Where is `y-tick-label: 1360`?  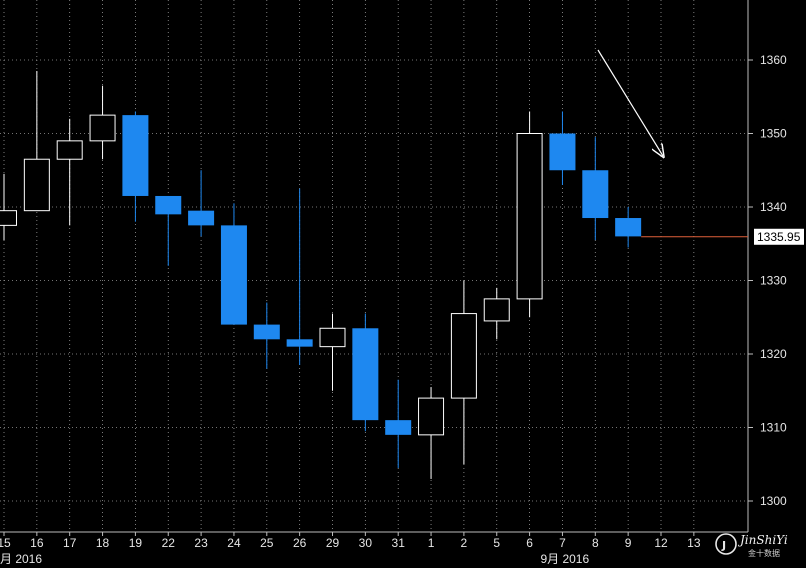 y-tick-label: 1360 is located at coordinates (773, 60).